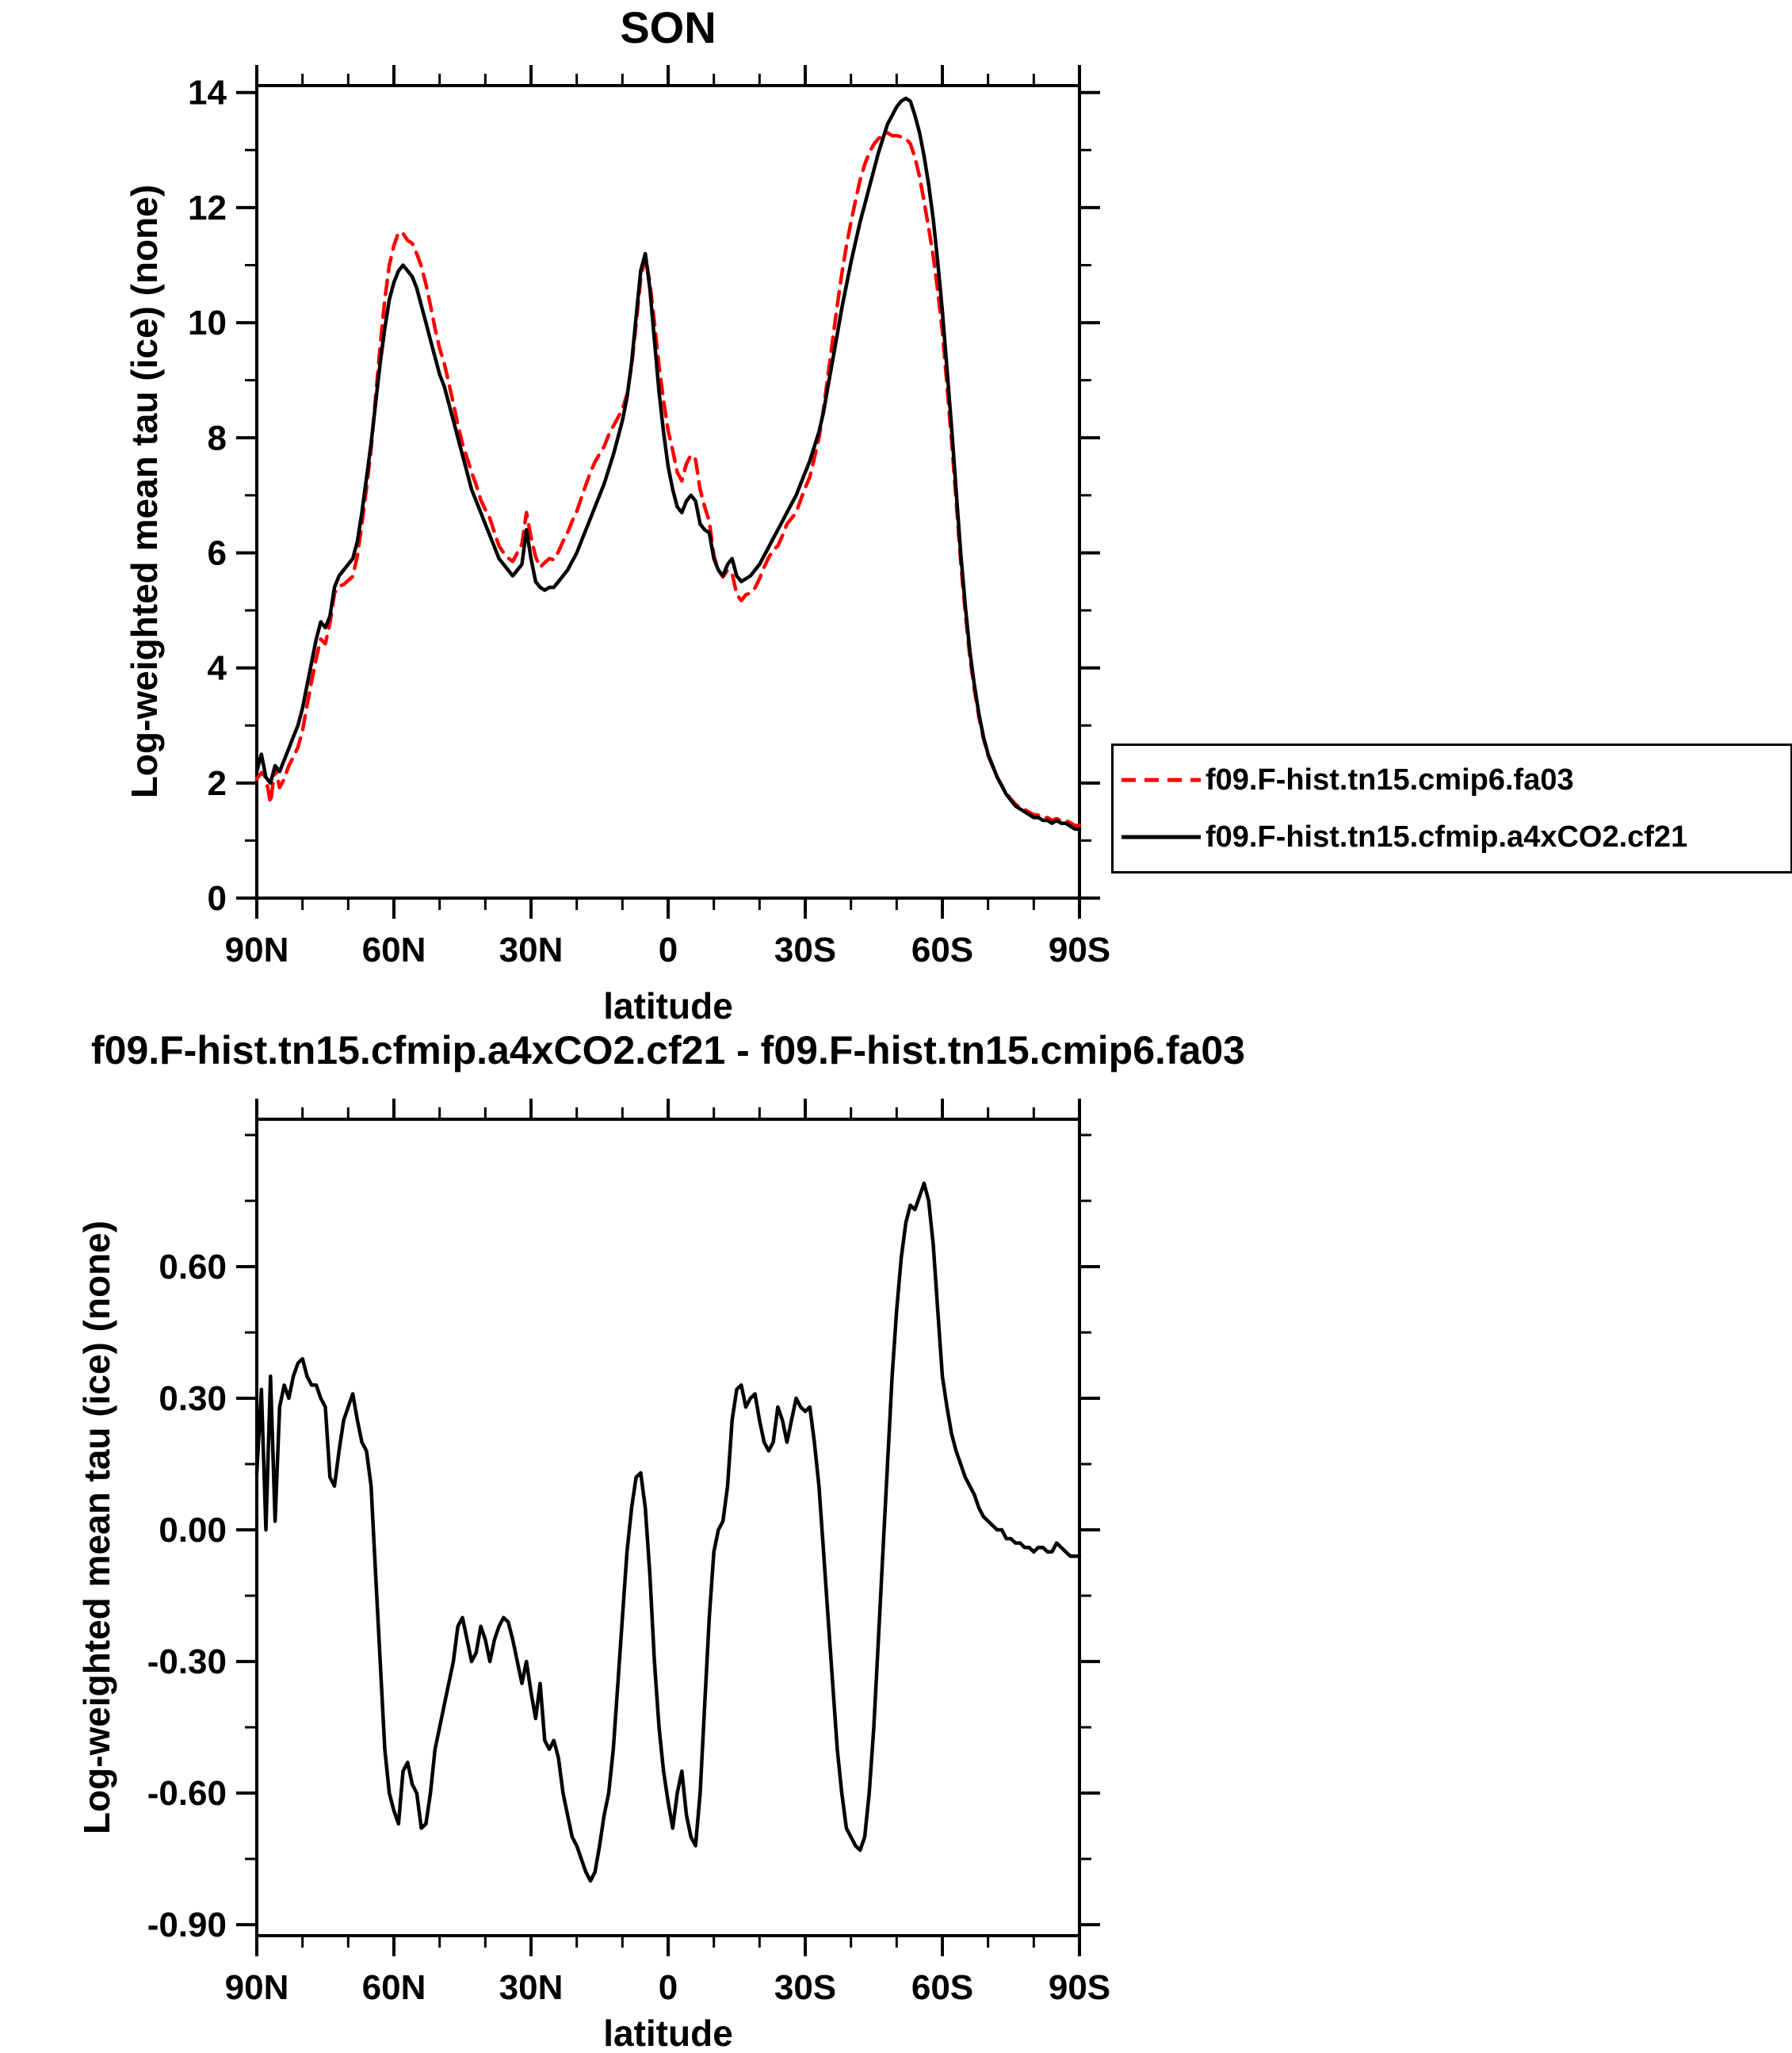  I want to click on y-tick-label: 6, so click(217, 552).